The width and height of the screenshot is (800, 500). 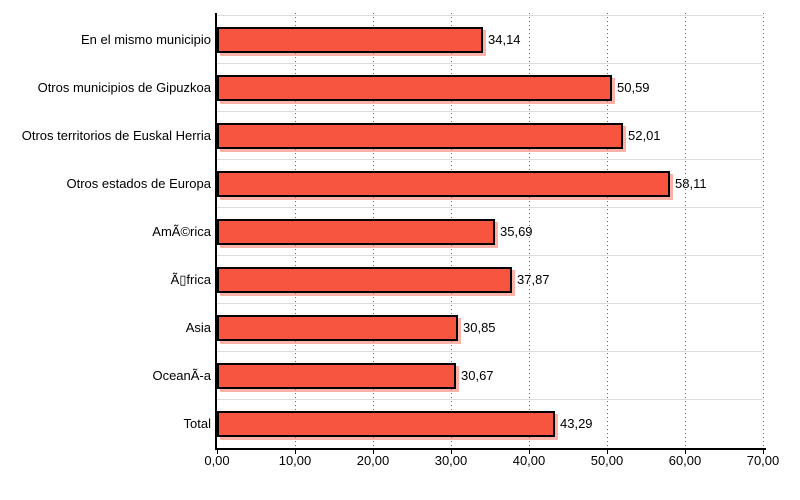 I want to click on bar-value-label: 35,69, so click(x=516, y=231).